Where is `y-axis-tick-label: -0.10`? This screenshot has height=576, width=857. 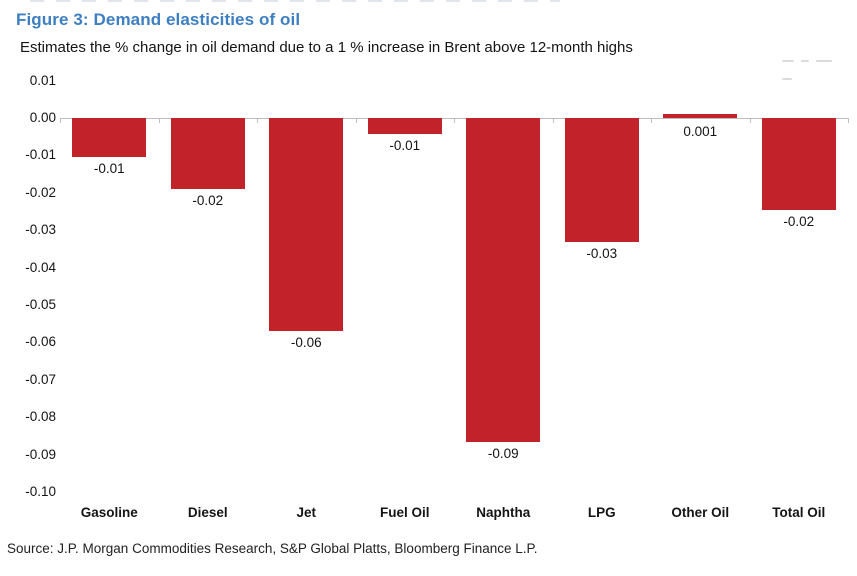 y-axis-tick-label: -0.10 is located at coordinates (40, 491).